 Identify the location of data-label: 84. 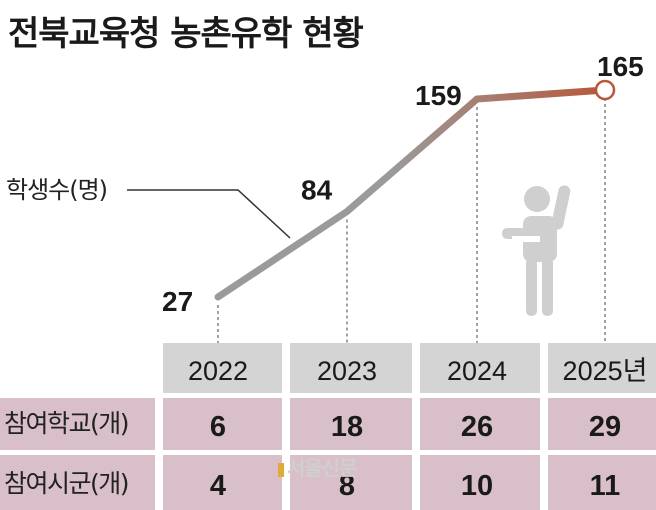
(317, 190).